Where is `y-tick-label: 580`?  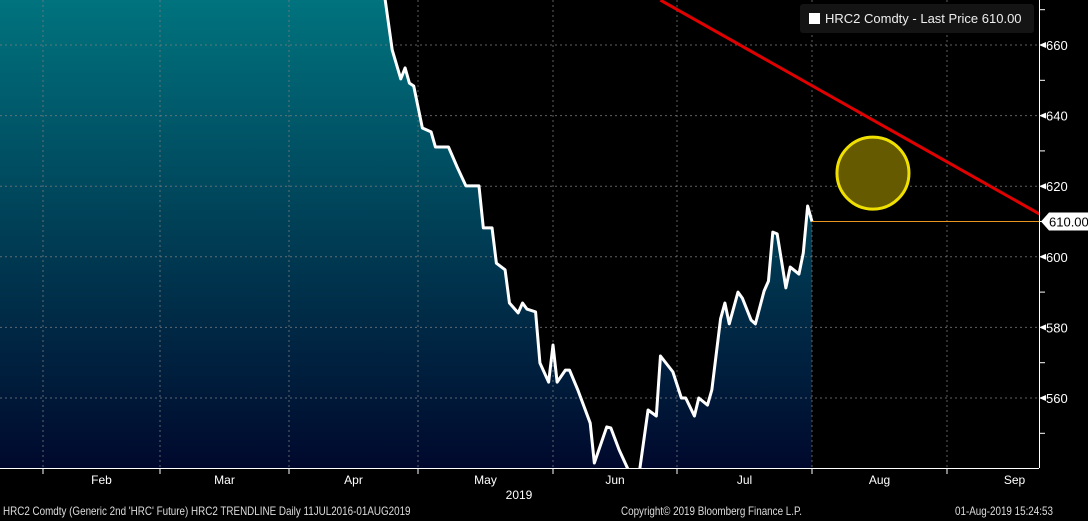
y-tick-label: 580 is located at coordinates (1057, 327).